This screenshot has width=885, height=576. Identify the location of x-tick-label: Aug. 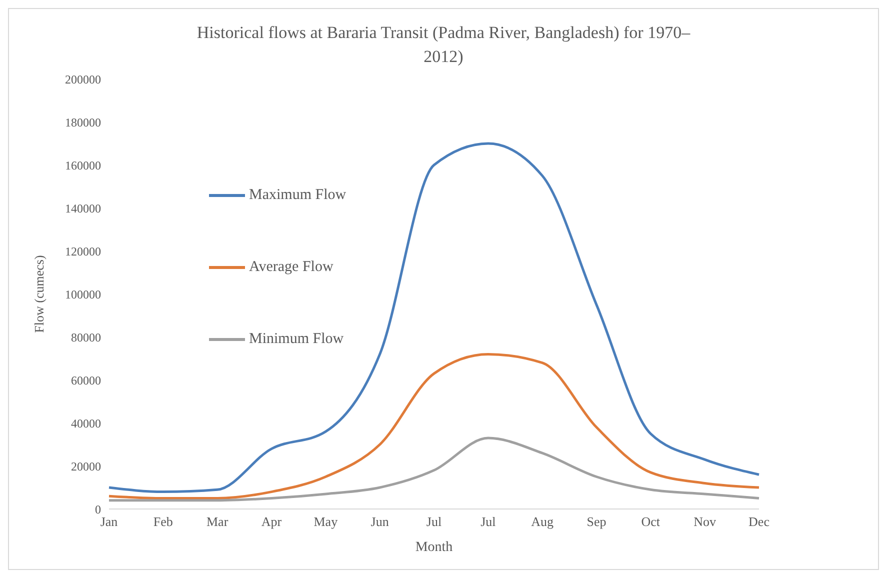
(542, 522).